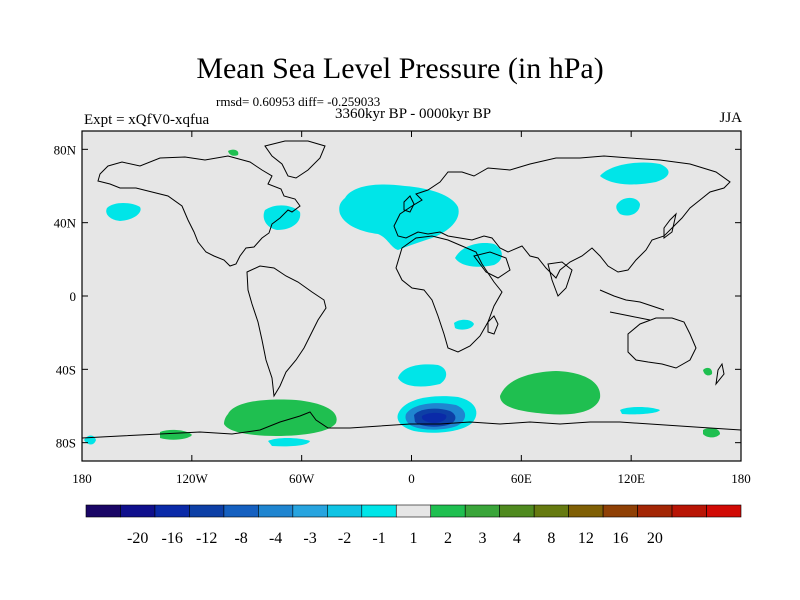  What do you see at coordinates (298, 101) in the screenshot?
I see `rmsd-diff-stats: rmsd= 0.60953 diff= -0.259033` at bounding box center [298, 101].